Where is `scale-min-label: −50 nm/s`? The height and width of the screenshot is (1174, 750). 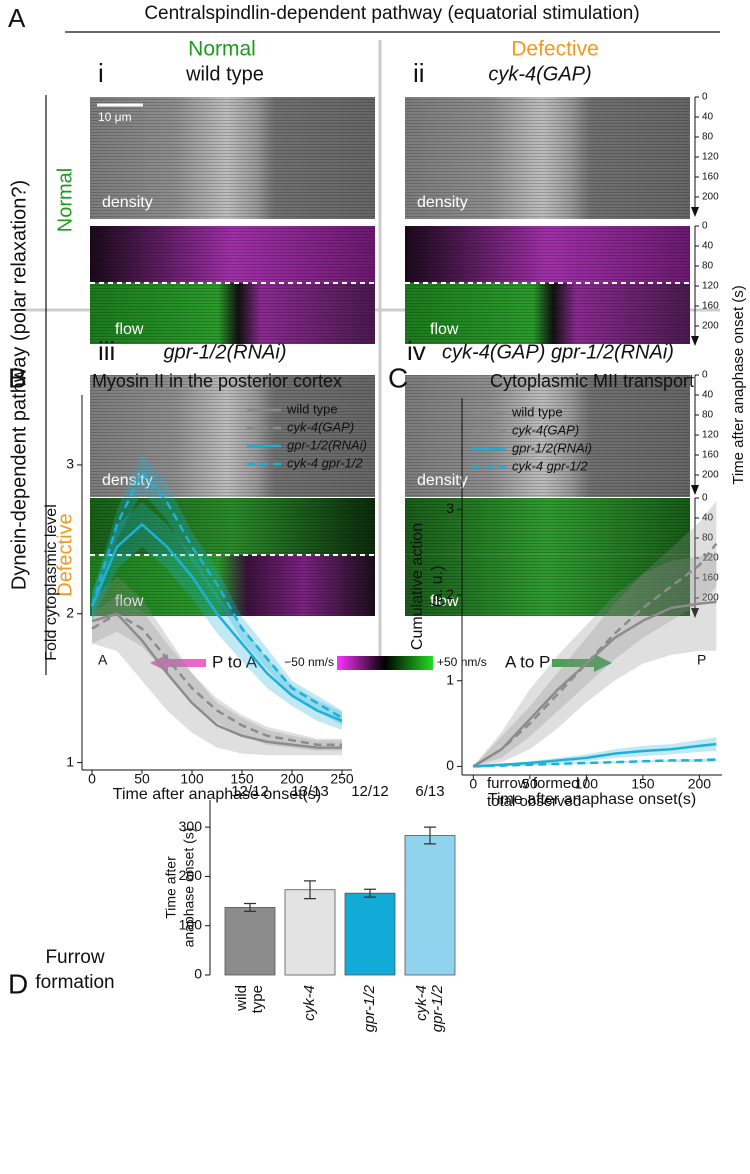
scale-min-label: −50 nm/s is located at coordinates (309, 662).